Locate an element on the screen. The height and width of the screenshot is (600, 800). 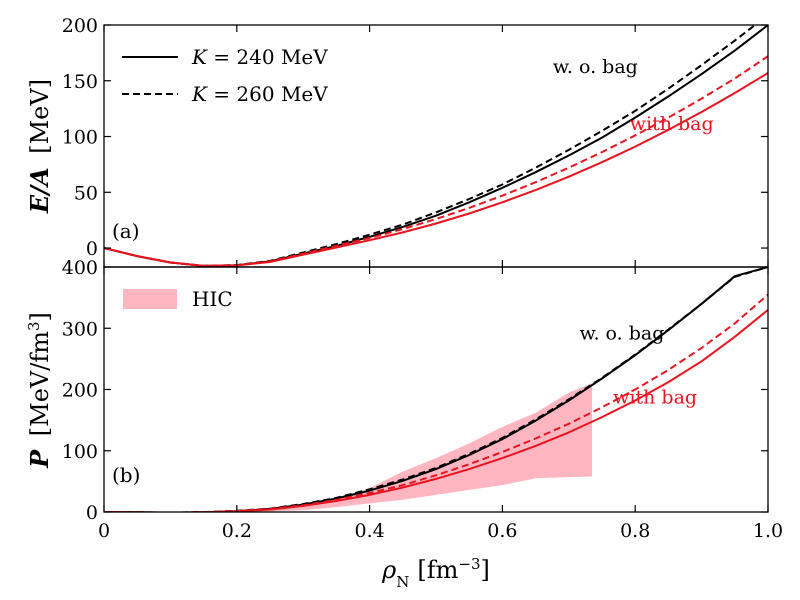
hic-legend-label: HIC is located at coordinates (212, 299).